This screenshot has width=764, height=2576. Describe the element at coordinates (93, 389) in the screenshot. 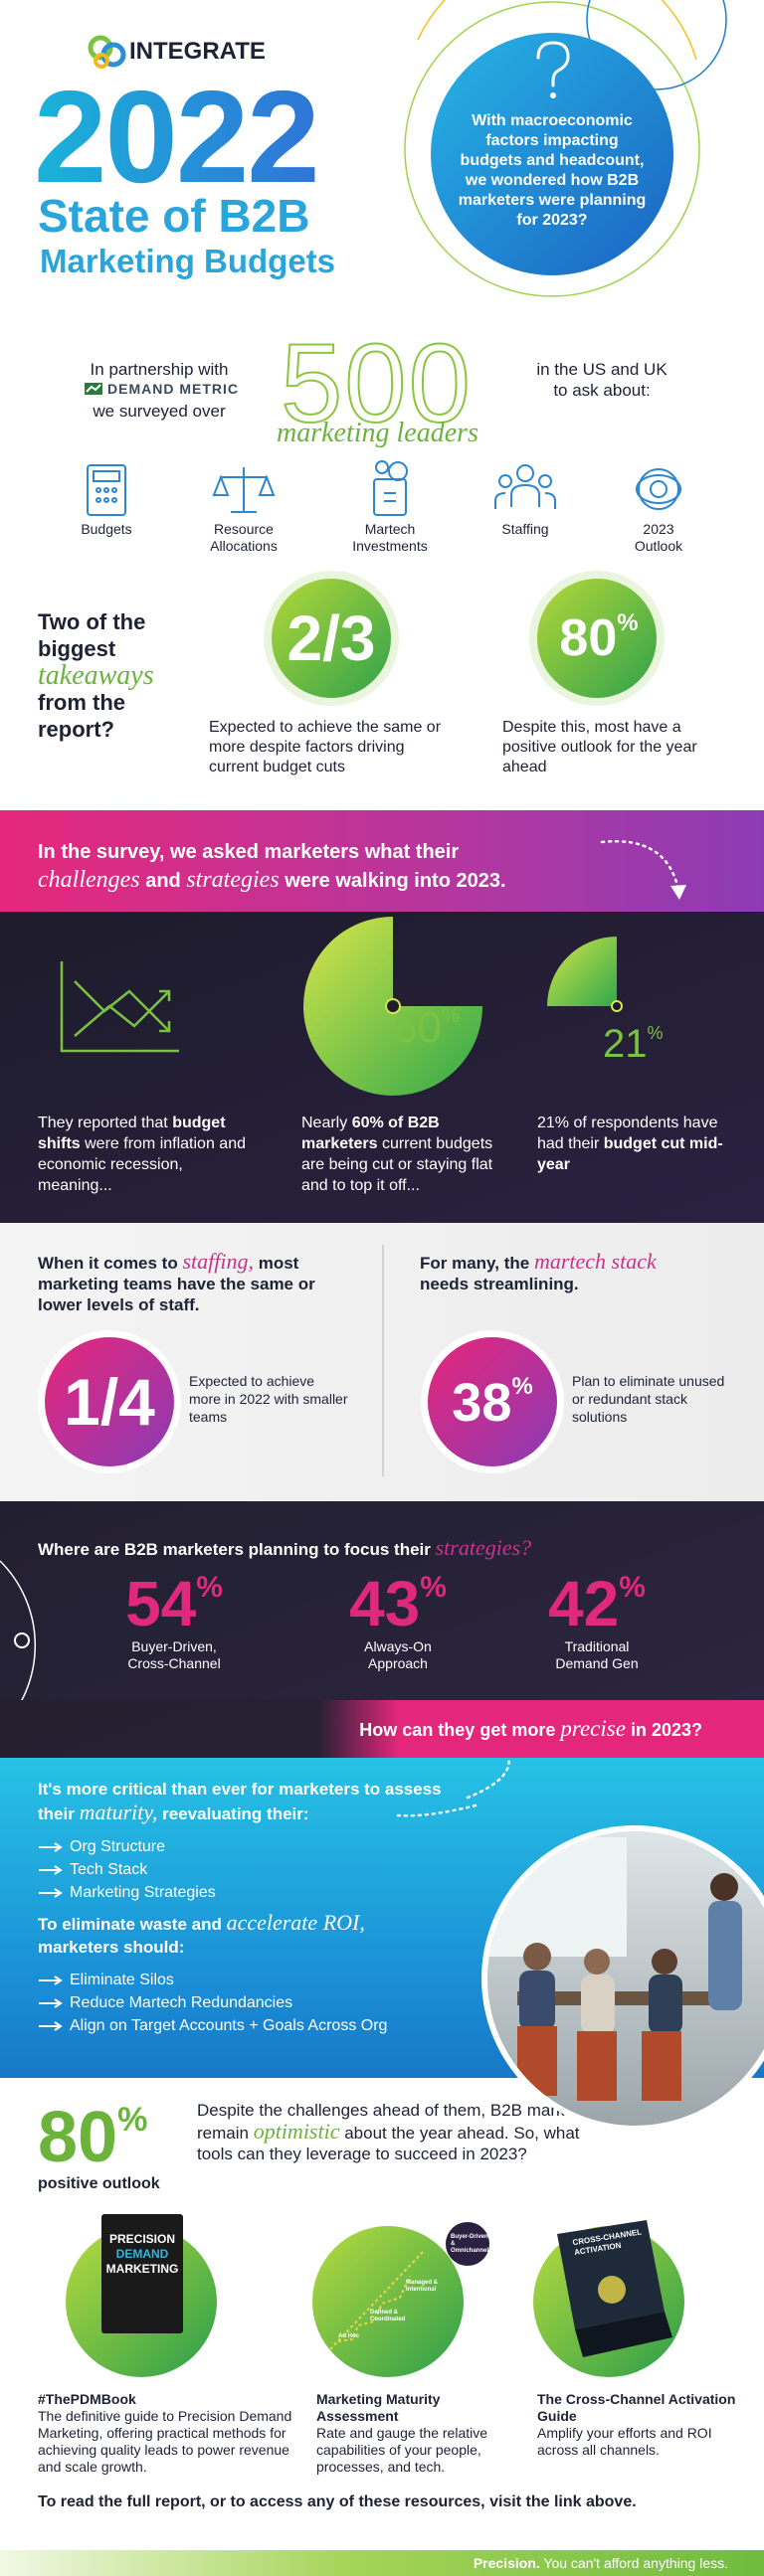

I see `partner-icon` at that location.